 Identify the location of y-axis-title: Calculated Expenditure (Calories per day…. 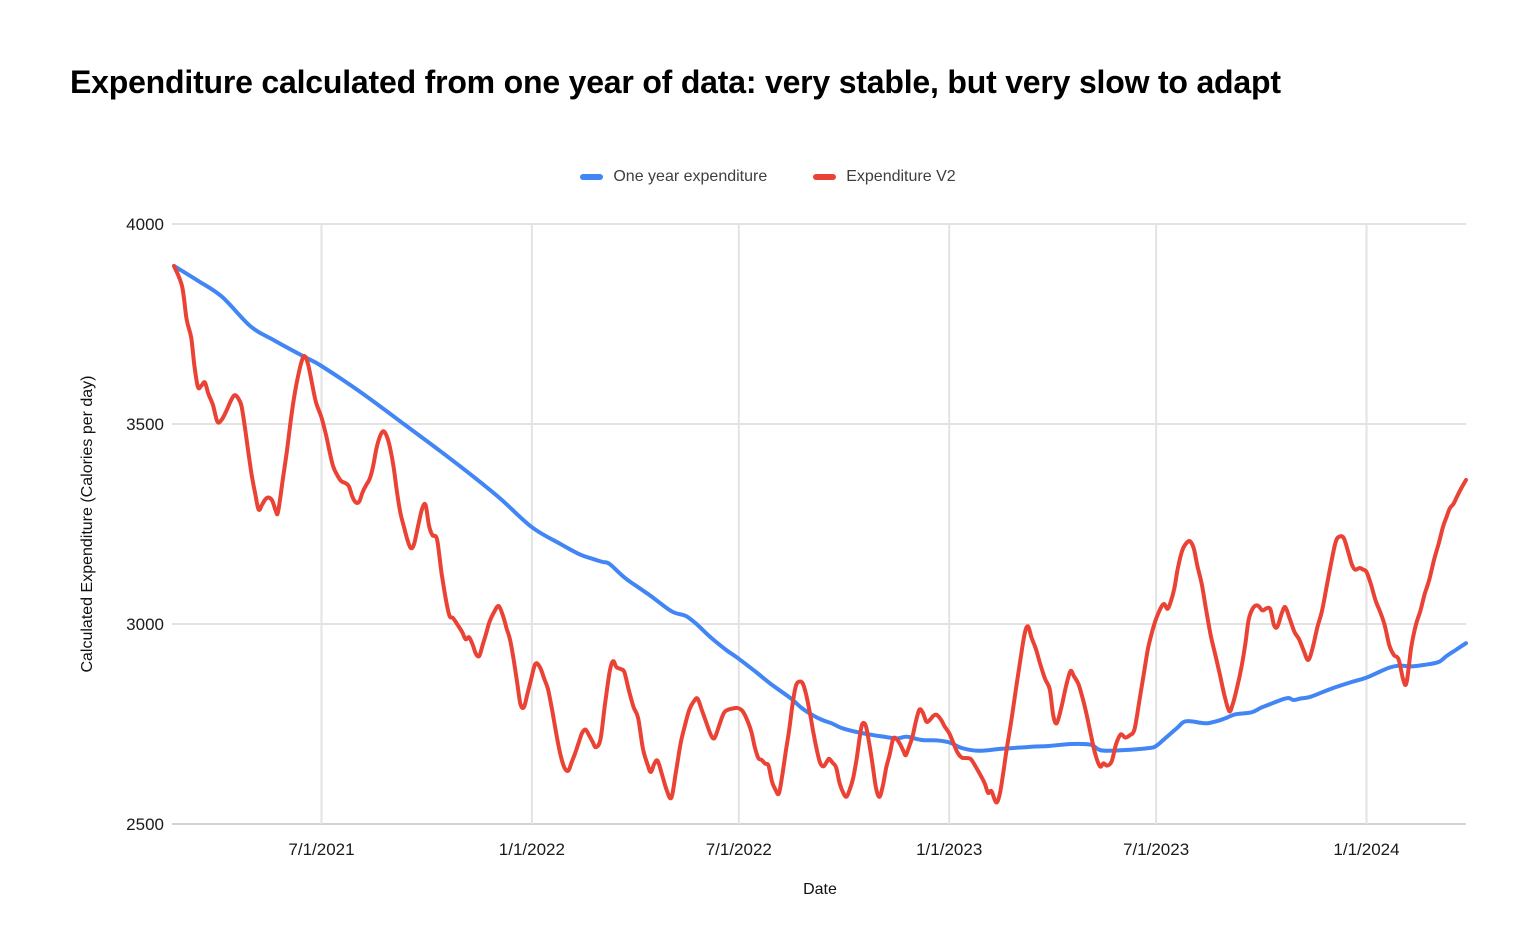
(87, 524).